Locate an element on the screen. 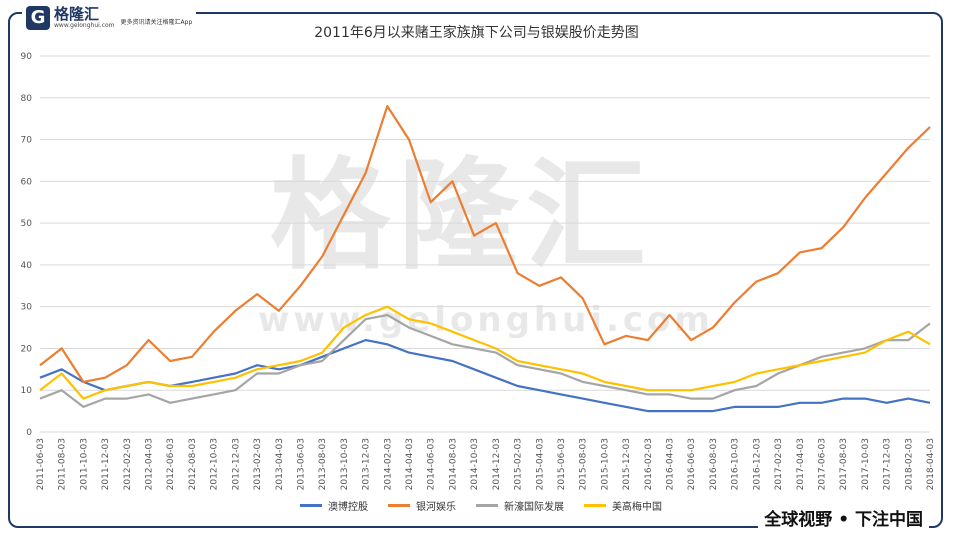  y-tick-label: 90 is located at coordinates (27, 57).